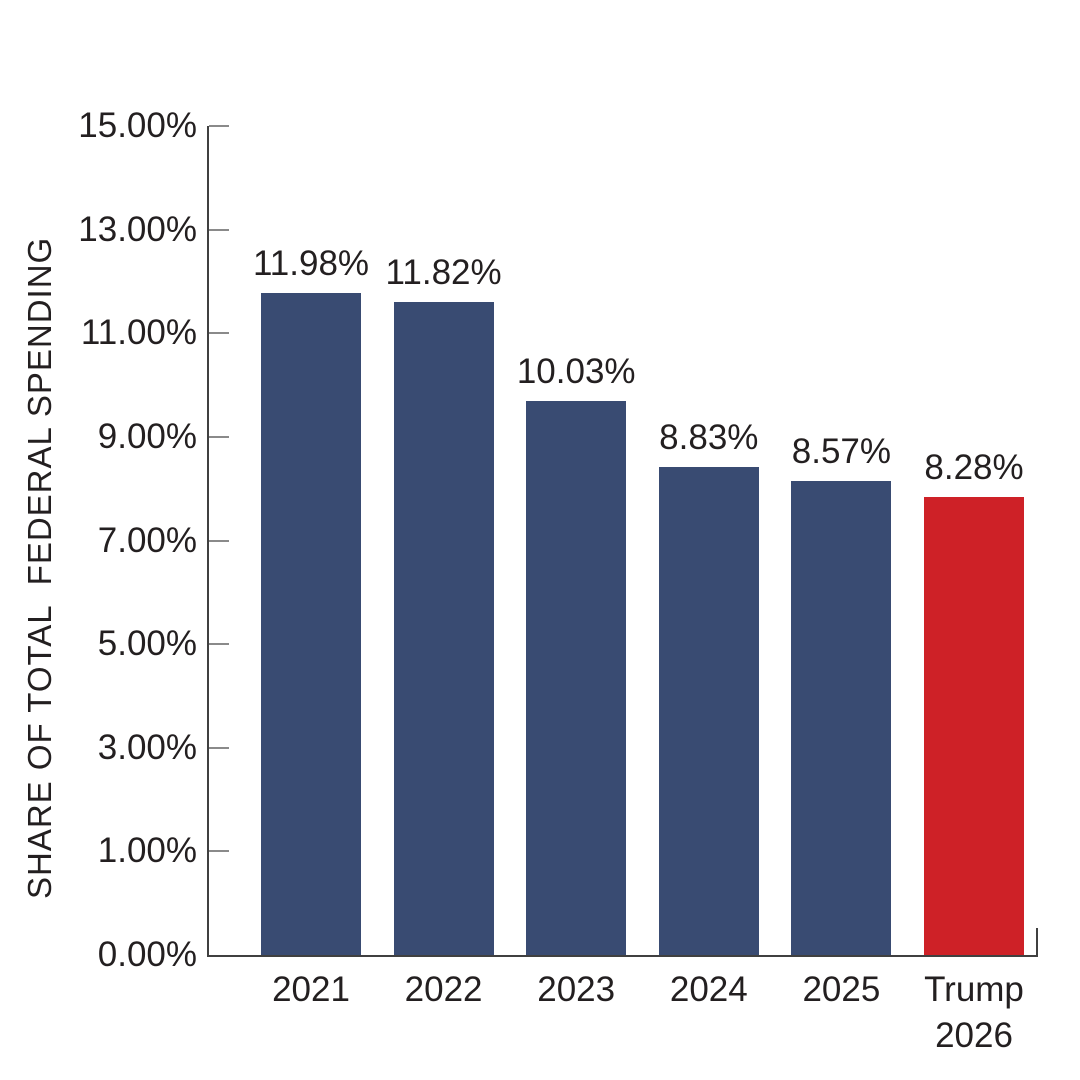 The image size is (1080, 1080). Describe the element at coordinates (841, 718) in the screenshot. I see `bar-2025` at that location.